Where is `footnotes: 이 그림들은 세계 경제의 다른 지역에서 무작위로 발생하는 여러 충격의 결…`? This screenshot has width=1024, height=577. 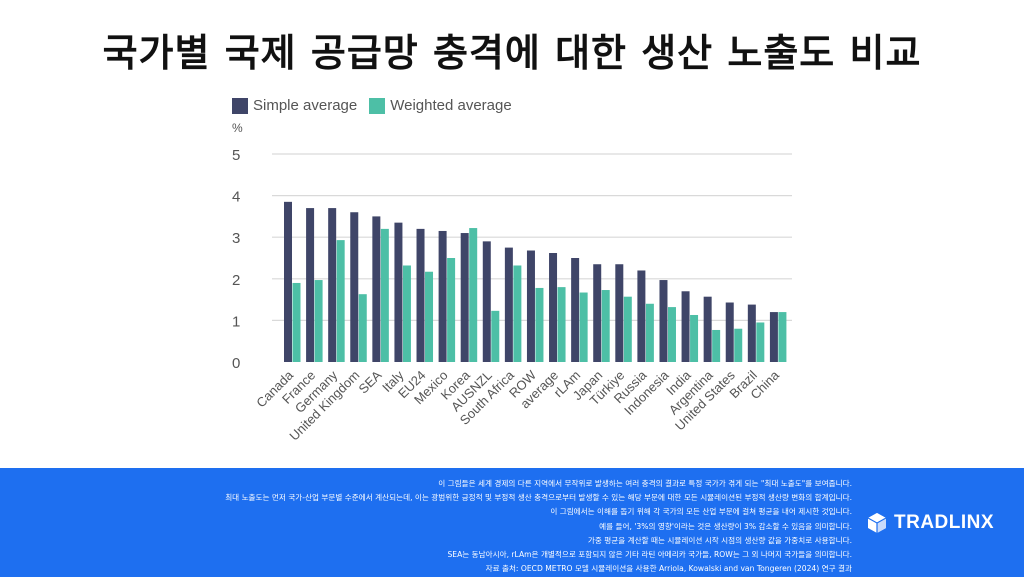 footnotes: 이 그림들은 세계 경제의 다른 지역에서 무작위로 발생하는 여러 충격의 결… is located at coordinates (472, 526).